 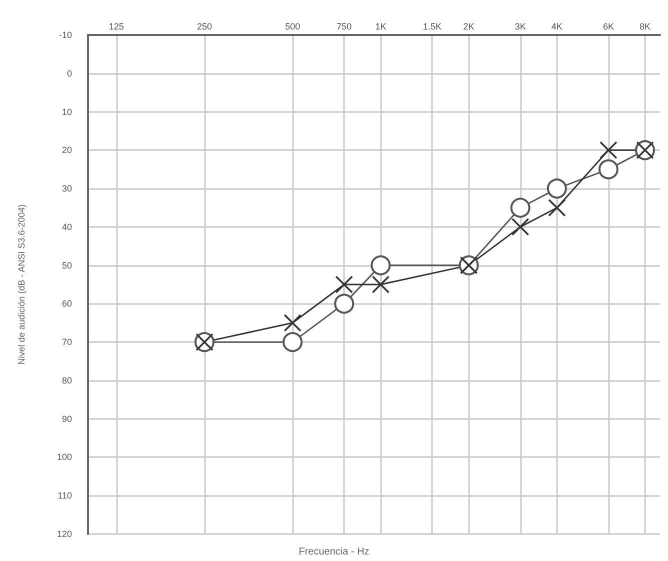 I want to click on x-tick-label: 3K, so click(x=520, y=27).